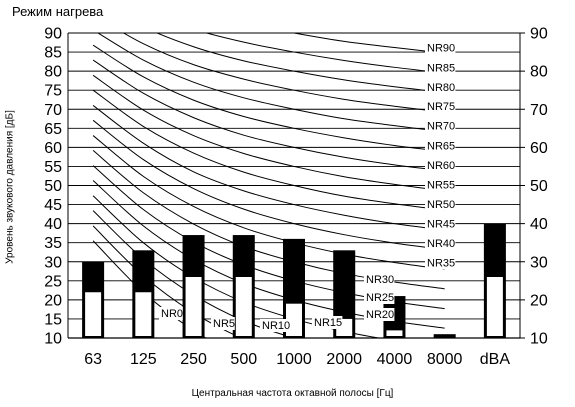 This screenshot has width=575, height=407. I want to click on nr-label: NR5, so click(224, 324).